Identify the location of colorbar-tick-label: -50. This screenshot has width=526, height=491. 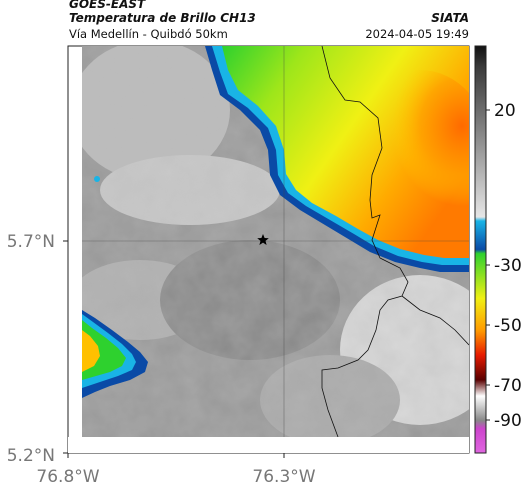
(508, 326).